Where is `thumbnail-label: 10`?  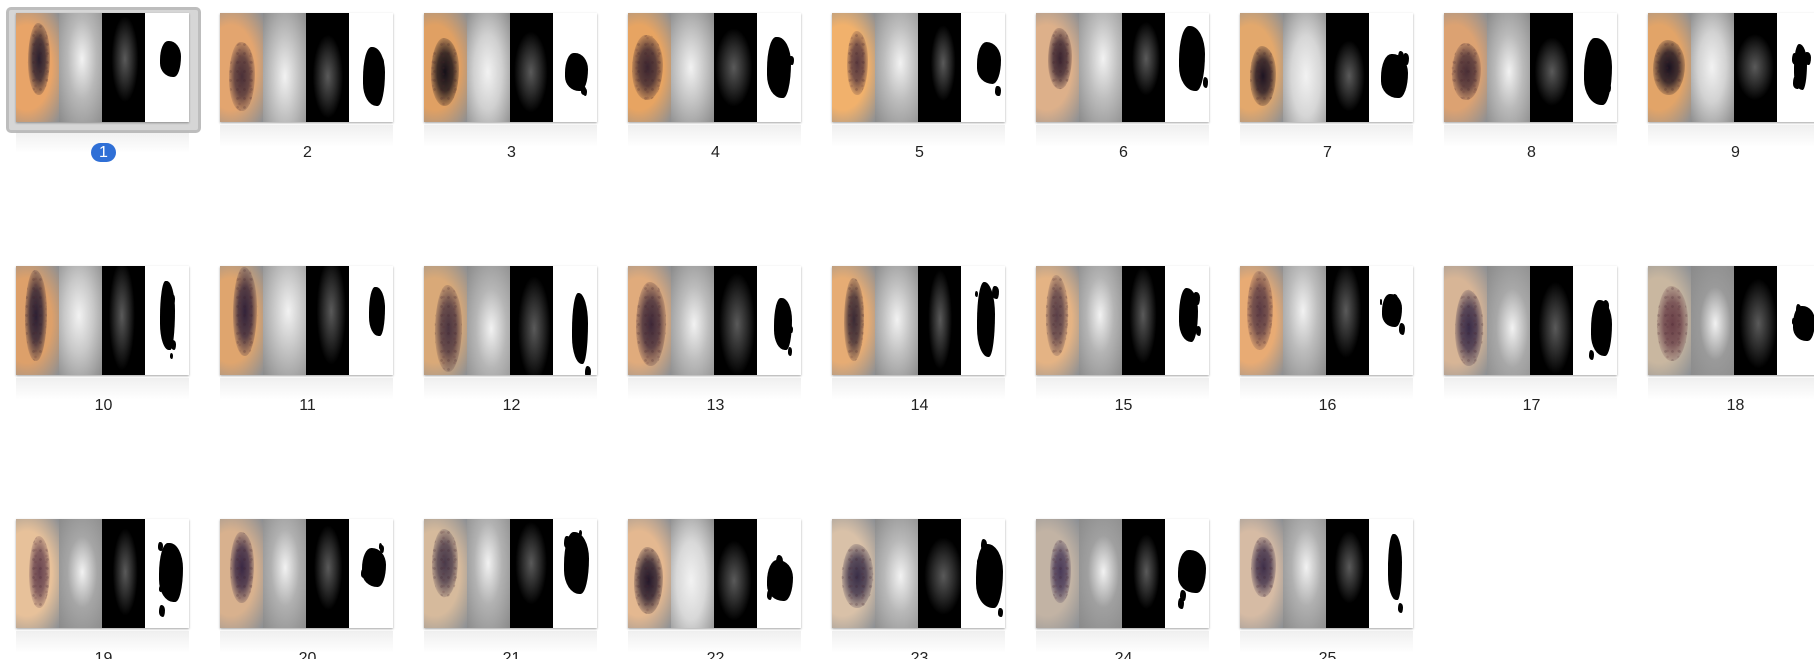
thumbnail-label: 10 is located at coordinates (103, 406).